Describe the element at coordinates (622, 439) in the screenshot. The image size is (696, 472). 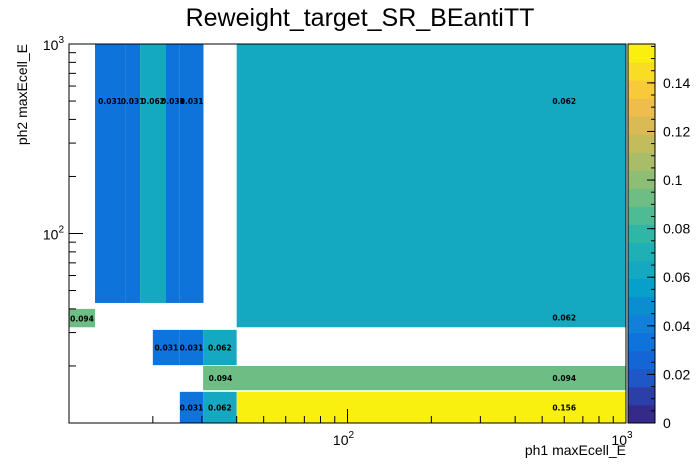
I see `x-tick-label: 10³` at that location.